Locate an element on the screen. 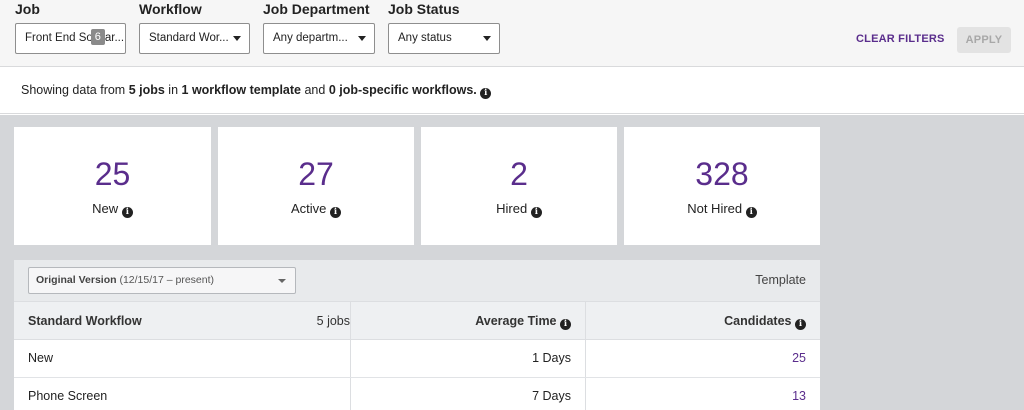  summary-specific: 0 job-specific workflows. is located at coordinates (402, 90).